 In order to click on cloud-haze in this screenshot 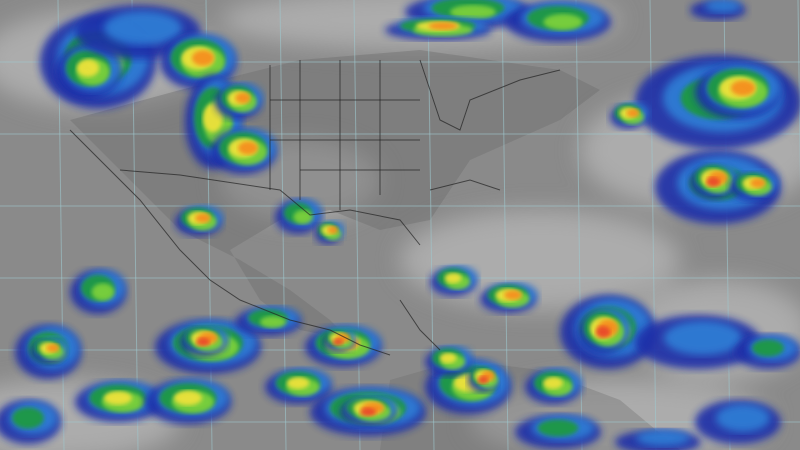, I will do `click(540, 260)`.